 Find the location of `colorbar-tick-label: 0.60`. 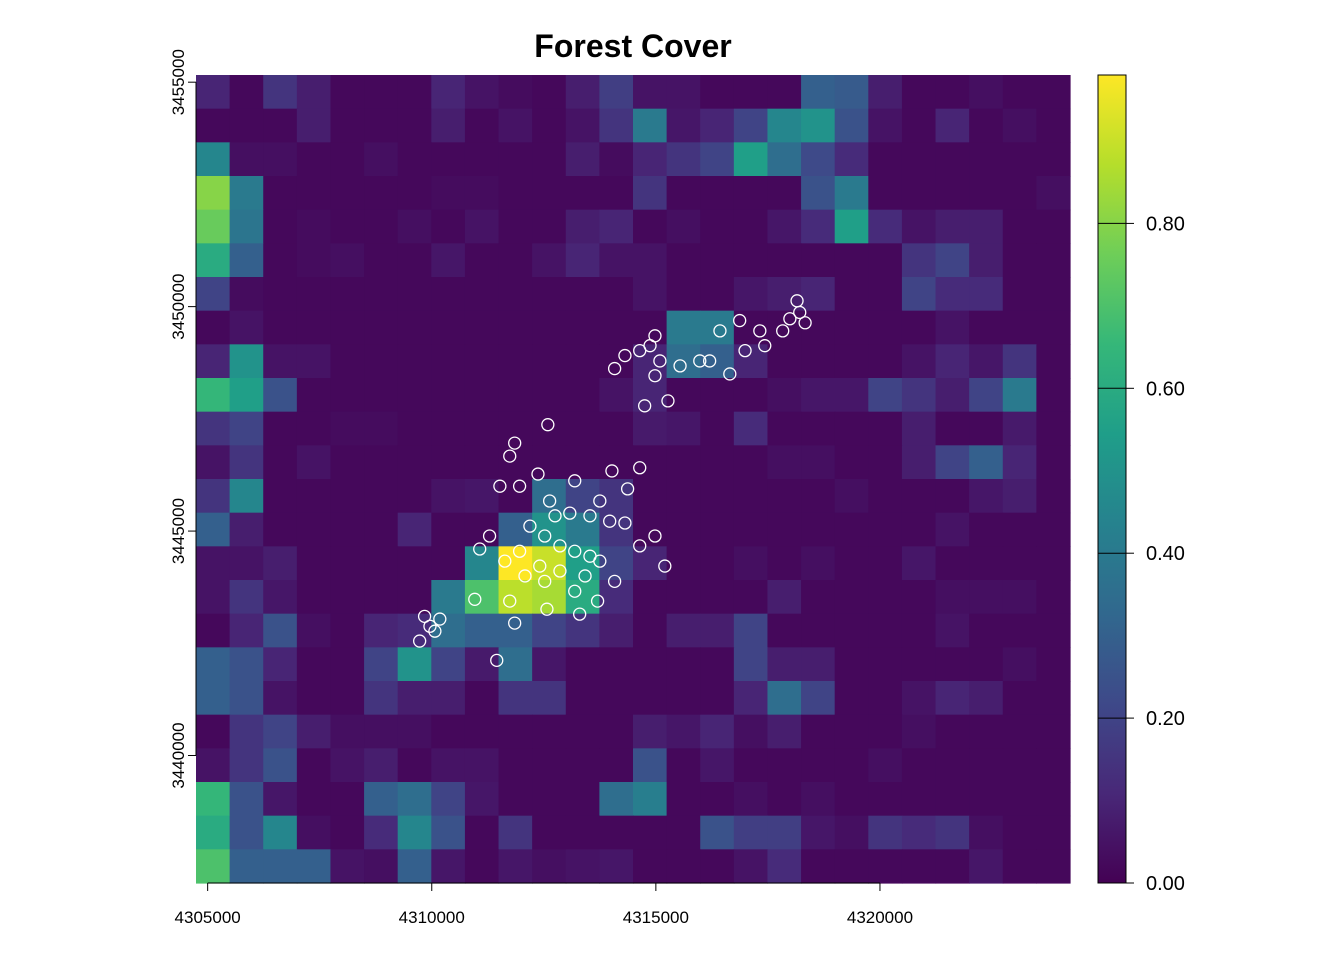

colorbar-tick-label: 0.60 is located at coordinates (1165, 389).